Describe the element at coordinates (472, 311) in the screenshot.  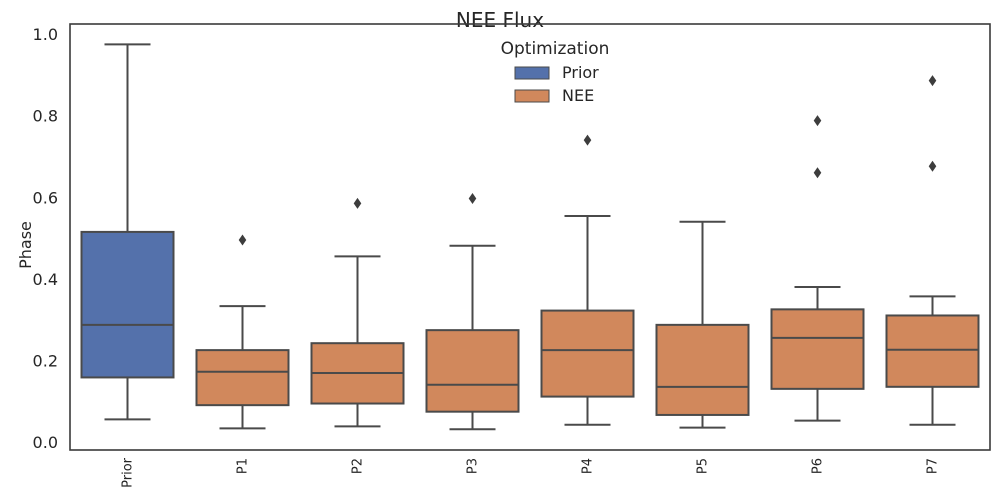
I see `box-p3` at that location.